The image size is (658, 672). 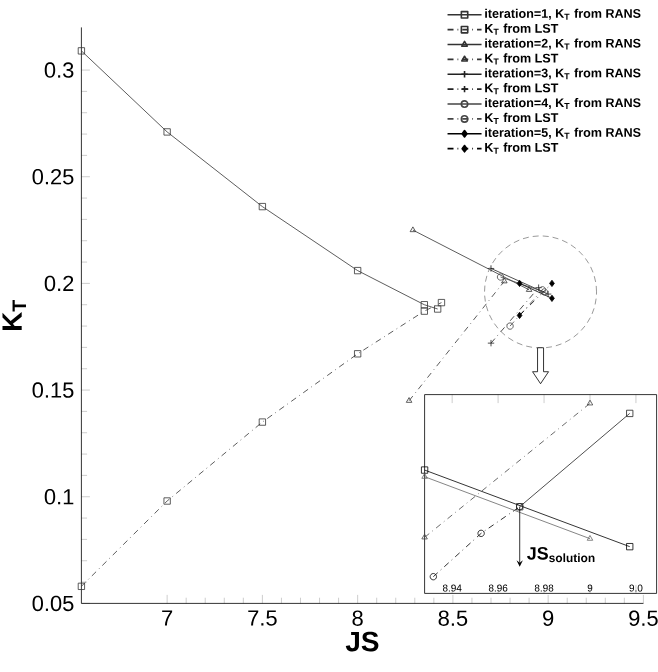 I want to click on x-axis-title: JS, so click(x=362, y=641).